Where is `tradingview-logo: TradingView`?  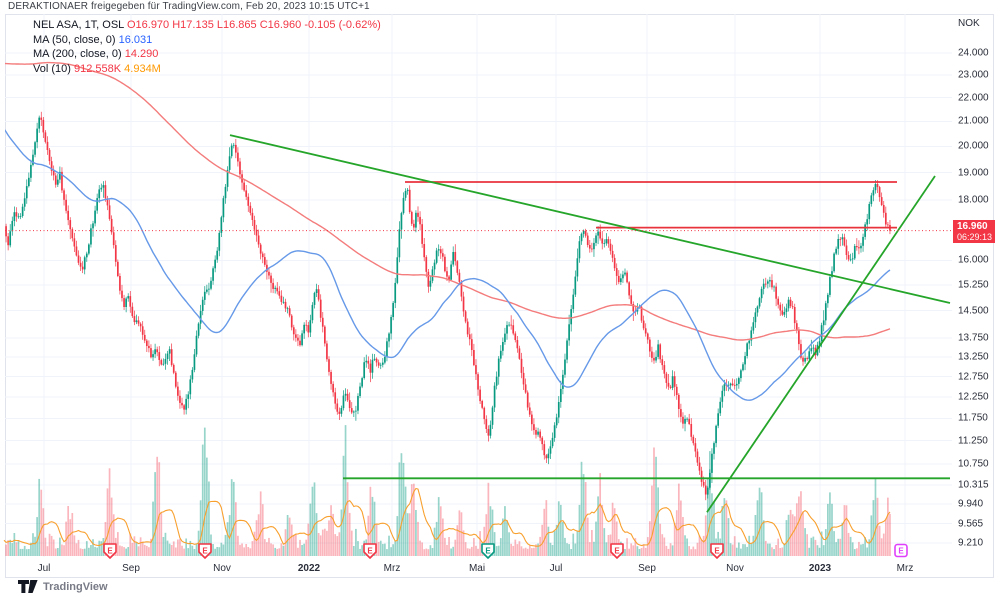
tradingview-logo: TradingView is located at coordinates (63, 586).